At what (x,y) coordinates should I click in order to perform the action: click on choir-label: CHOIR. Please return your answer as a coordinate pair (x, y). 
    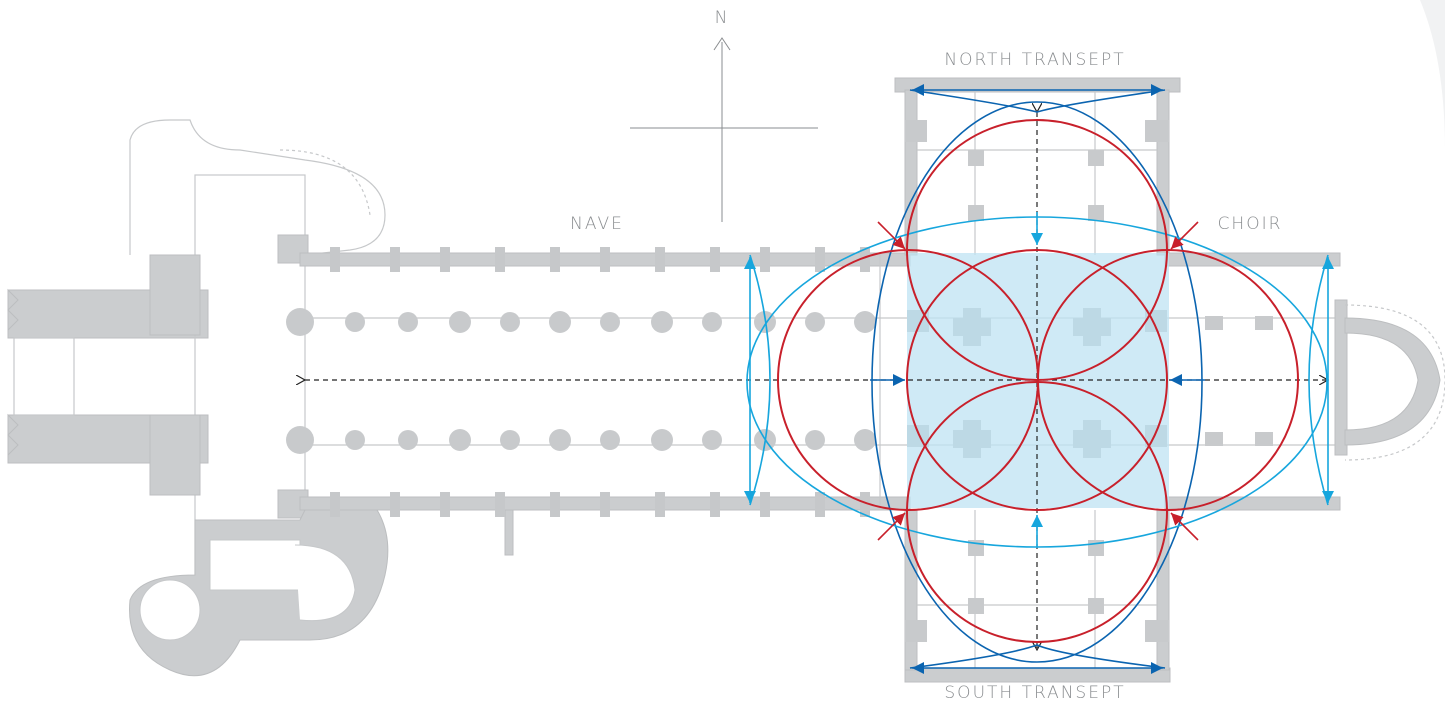
    Looking at the image, I should click on (1250, 224).